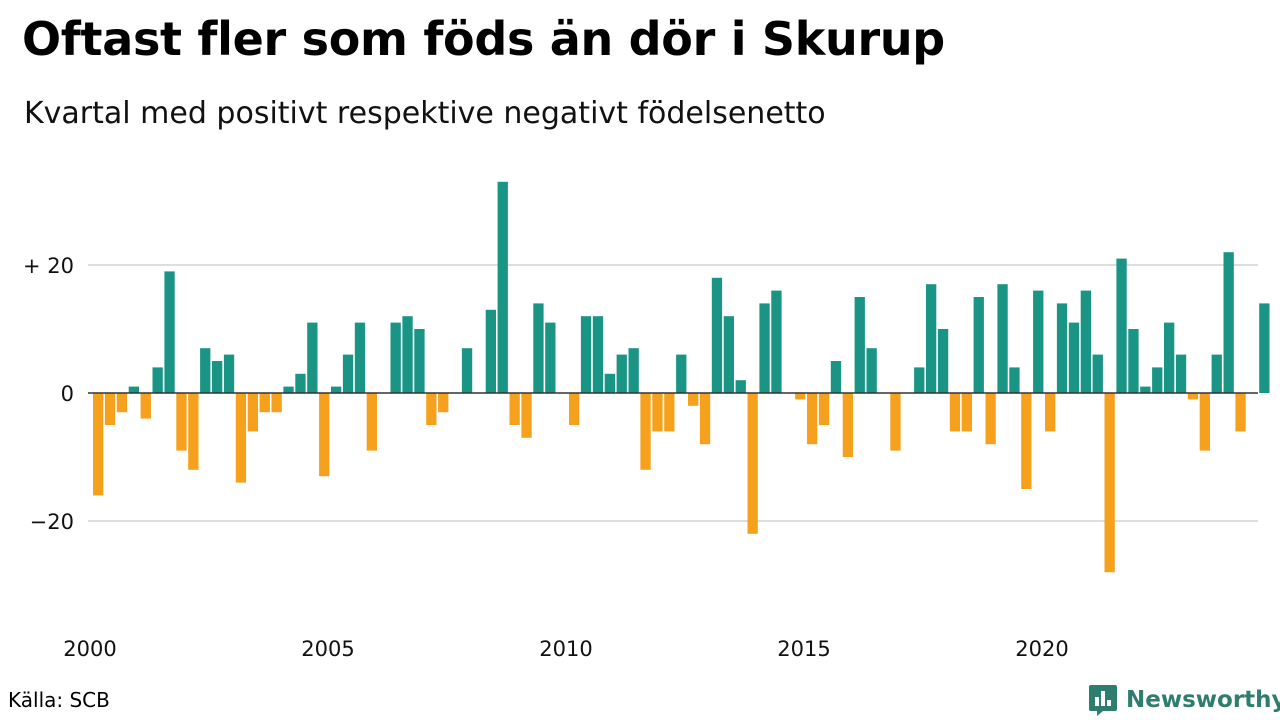 The image size is (1280, 720). What do you see at coordinates (48, 266) in the screenshot?
I see `y-tick-label: + 20` at bounding box center [48, 266].